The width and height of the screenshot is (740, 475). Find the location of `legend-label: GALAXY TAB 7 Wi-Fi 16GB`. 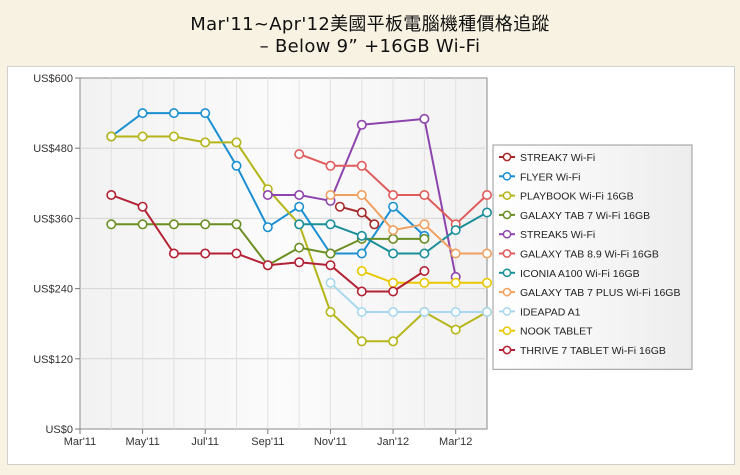

legend-label: GALAXY TAB 7 Wi-Fi 16GB is located at coordinates (585, 216).